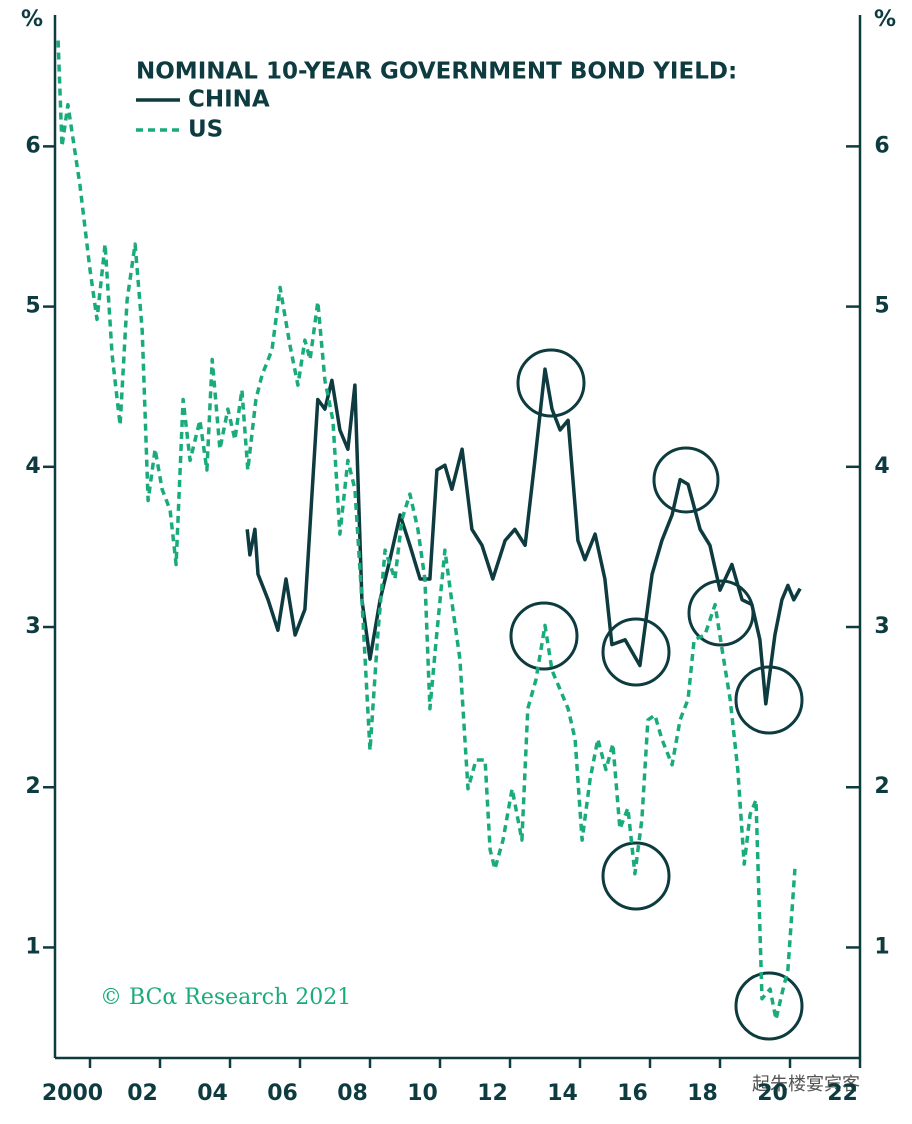  What do you see at coordinates (881, 946) in the screenshot?
I see `y2-tick-label: 1` at bounding box center [881, 946].